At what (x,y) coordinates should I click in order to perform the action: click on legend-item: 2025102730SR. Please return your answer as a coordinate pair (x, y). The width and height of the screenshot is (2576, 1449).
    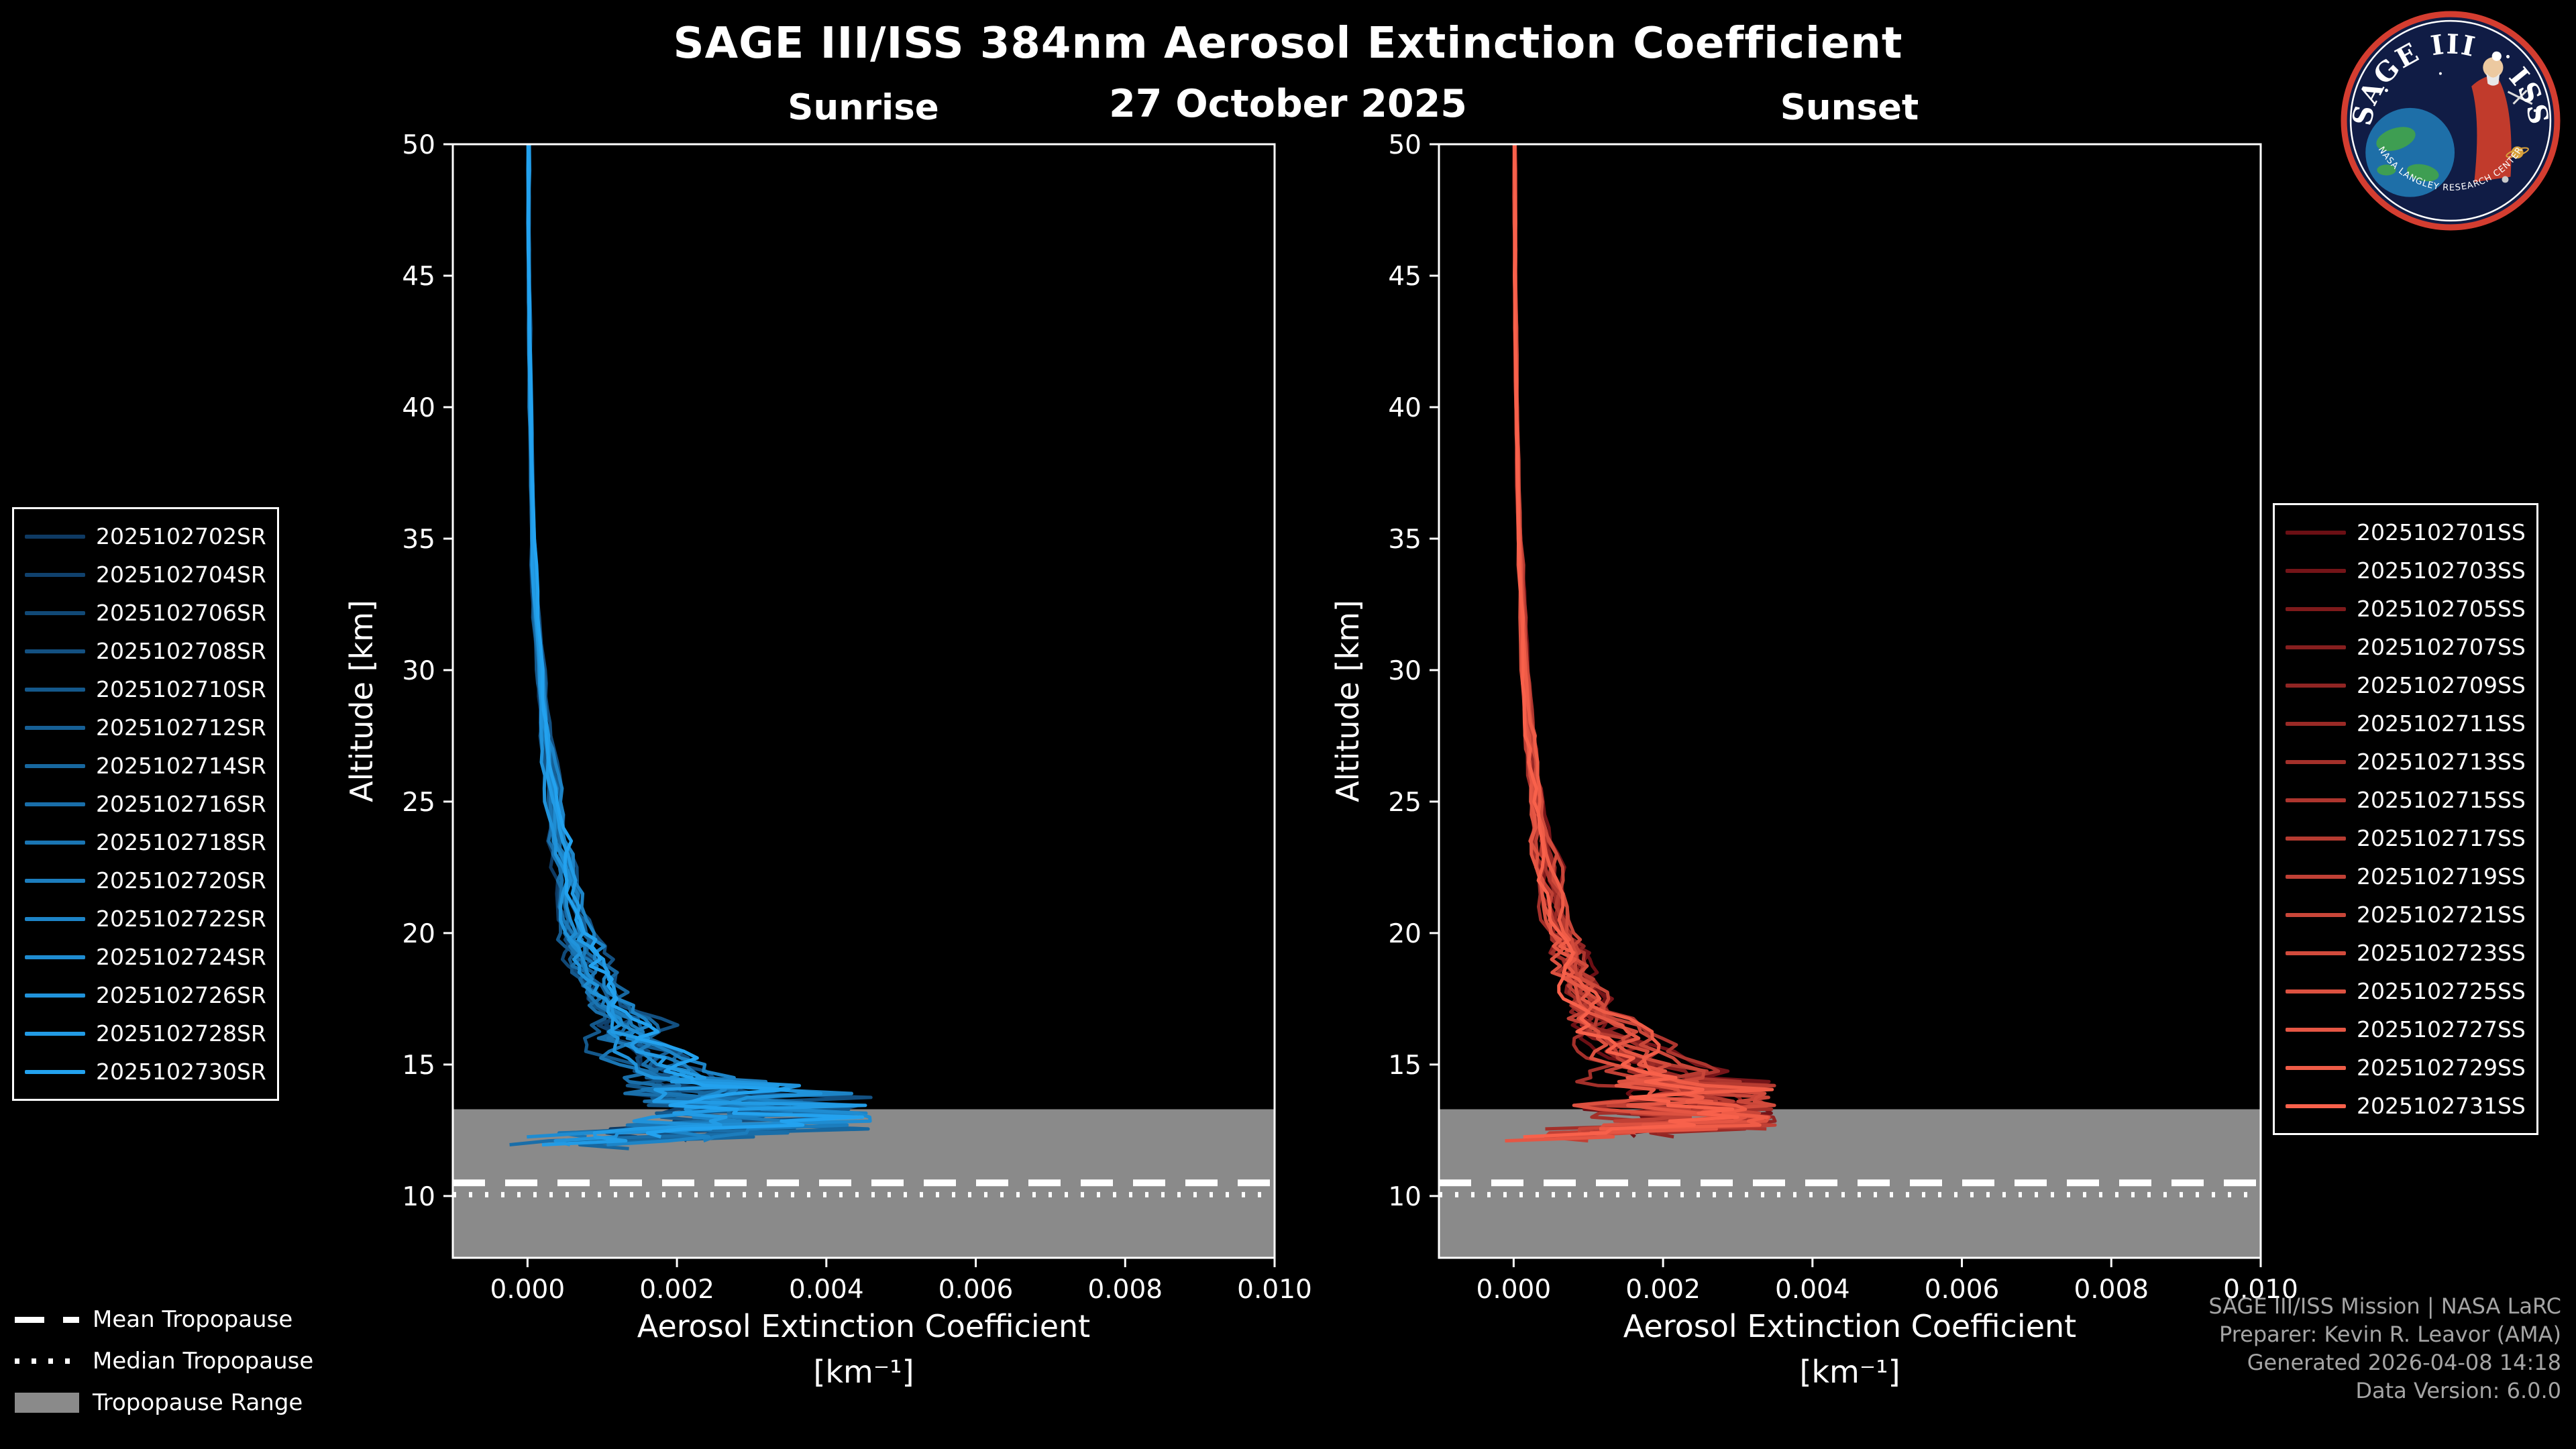
    Looking at the image, I should click on (145, 1072).